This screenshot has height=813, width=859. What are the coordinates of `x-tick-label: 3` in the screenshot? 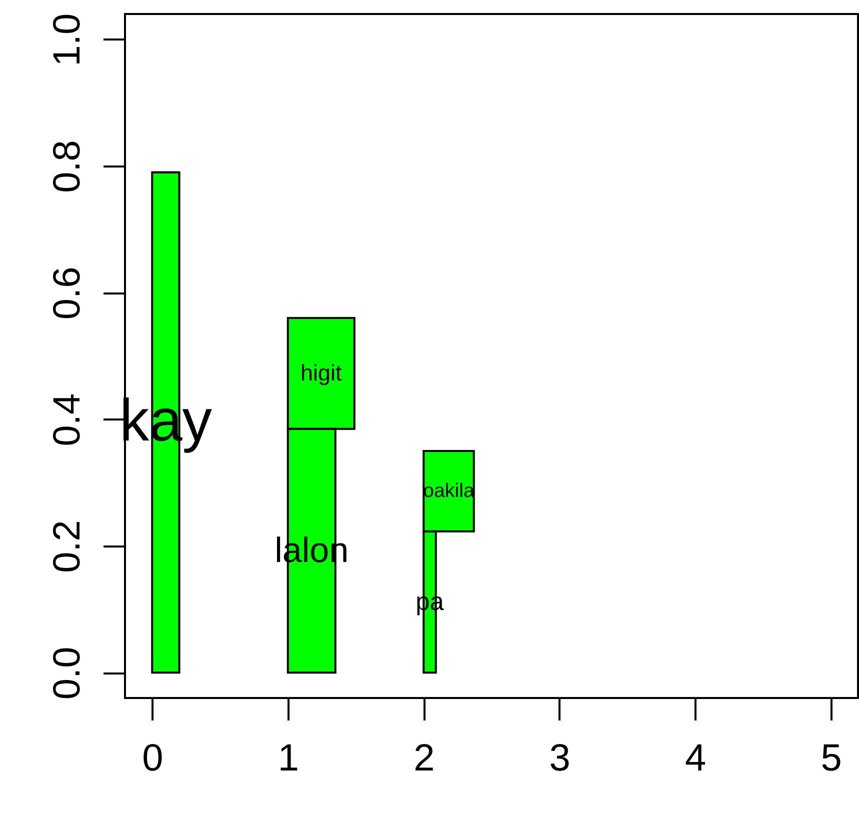 It's located at (559, 759).